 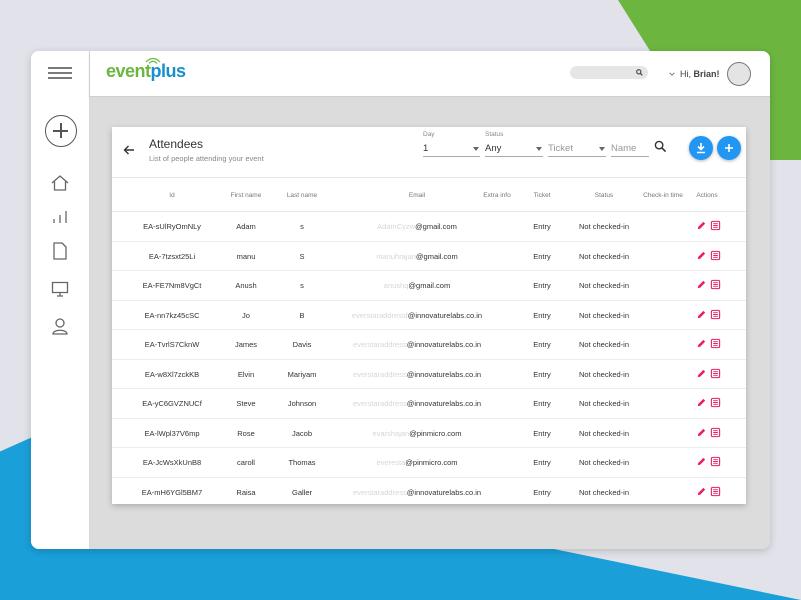 I want to click on download-button, so click(x=701, y=148).